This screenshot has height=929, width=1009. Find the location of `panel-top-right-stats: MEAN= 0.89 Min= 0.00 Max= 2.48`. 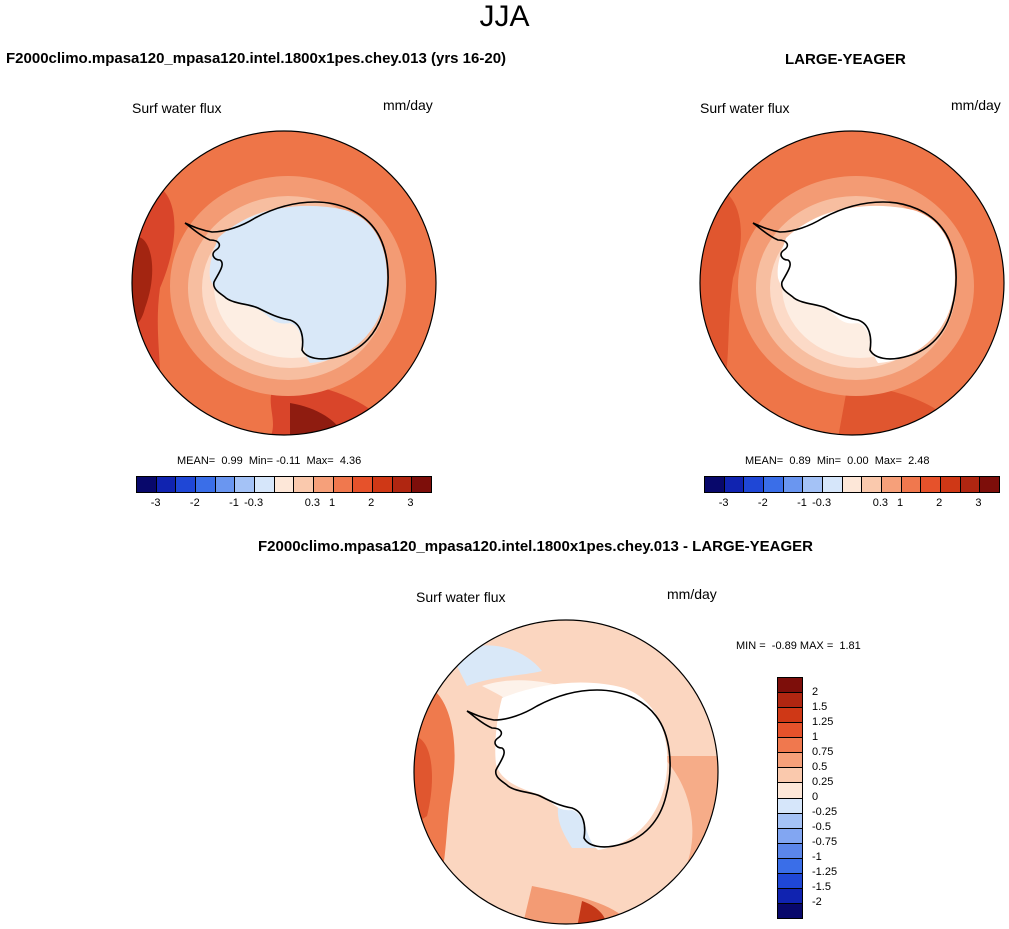

panel-top-right-stats: MEAN= 0.89 Min= 0.00 Max= 2.48 is located at coordinates (837, 461).